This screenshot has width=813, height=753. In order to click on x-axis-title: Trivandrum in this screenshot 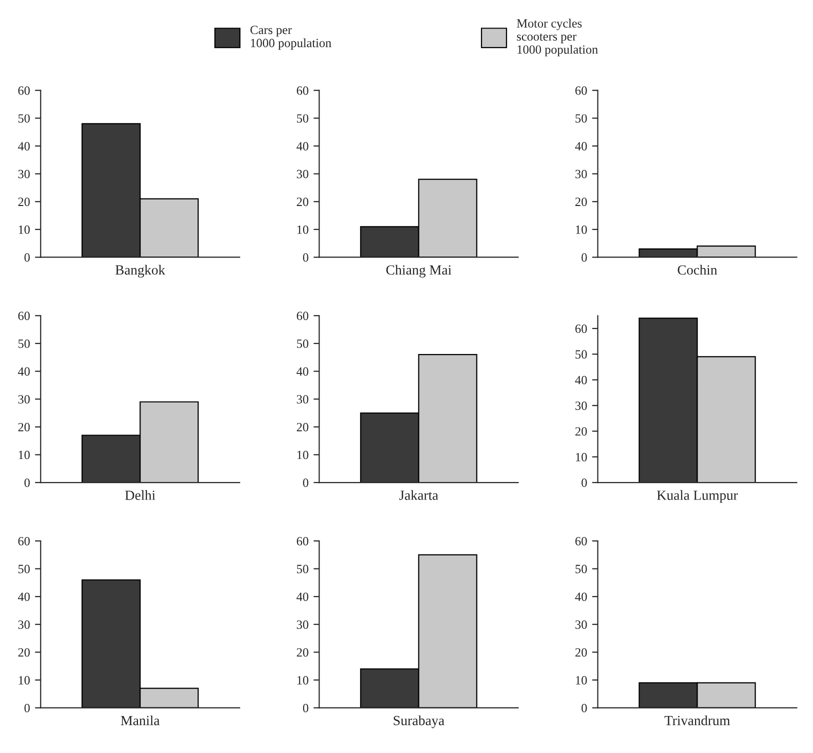, I will do `click(697, 720)`.